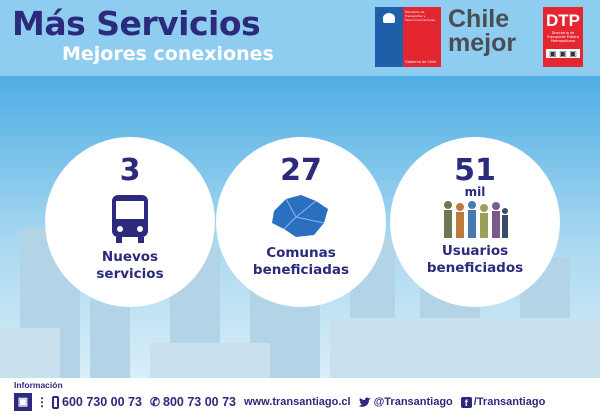 This screenshot has width=600, height=418. What do you see at coordinates (364, 402) in the screenshot?
I see `twitter-icon` at bounding box center [364, 402].